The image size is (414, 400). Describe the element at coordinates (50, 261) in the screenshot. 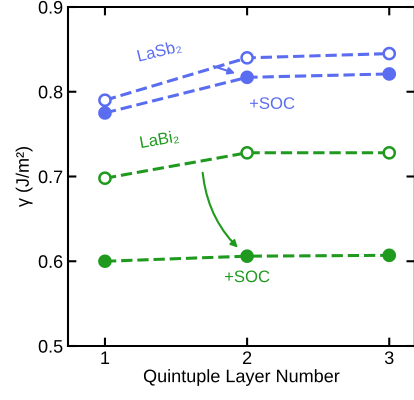

I see `y-tick-label: 0.6` at that location.